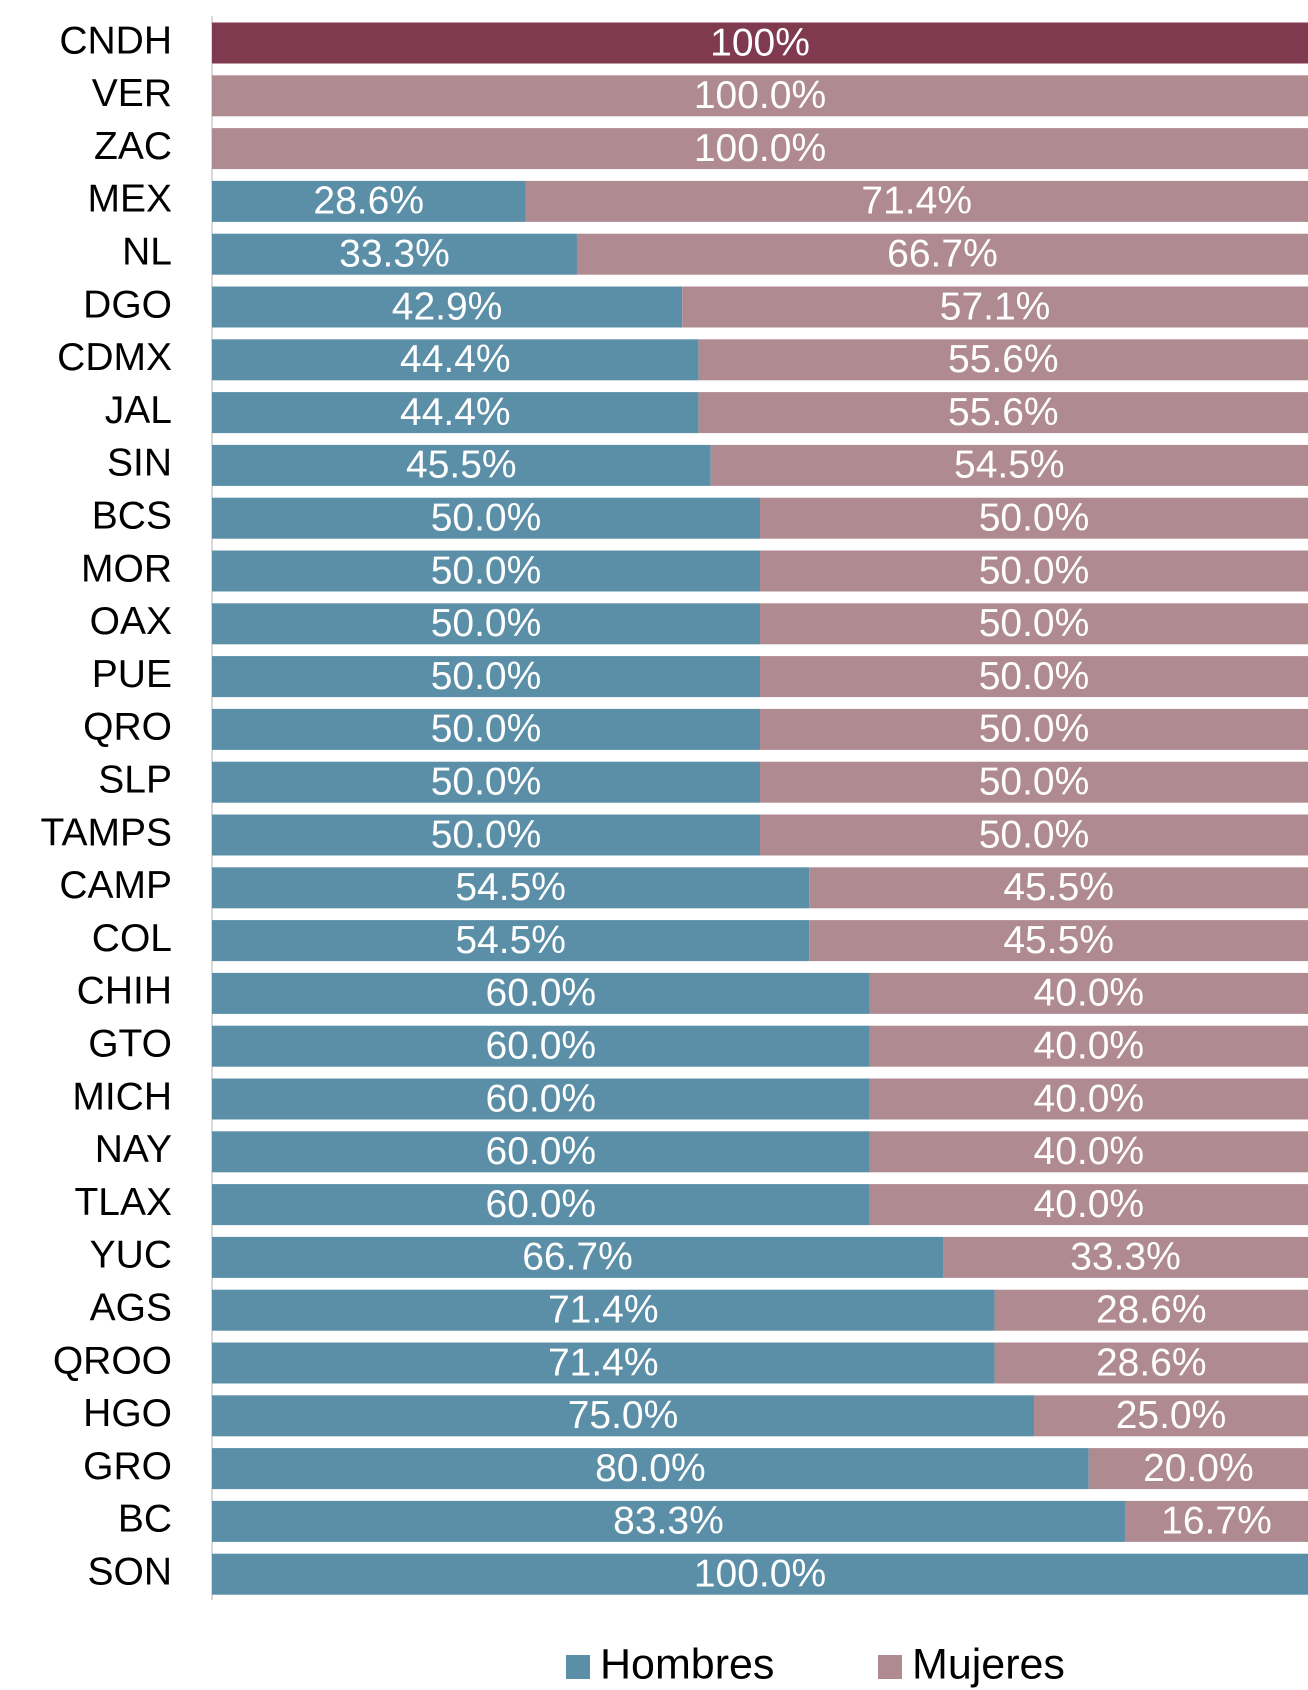  I want to click on data-label: 25.0%, so click(1171, 1415).